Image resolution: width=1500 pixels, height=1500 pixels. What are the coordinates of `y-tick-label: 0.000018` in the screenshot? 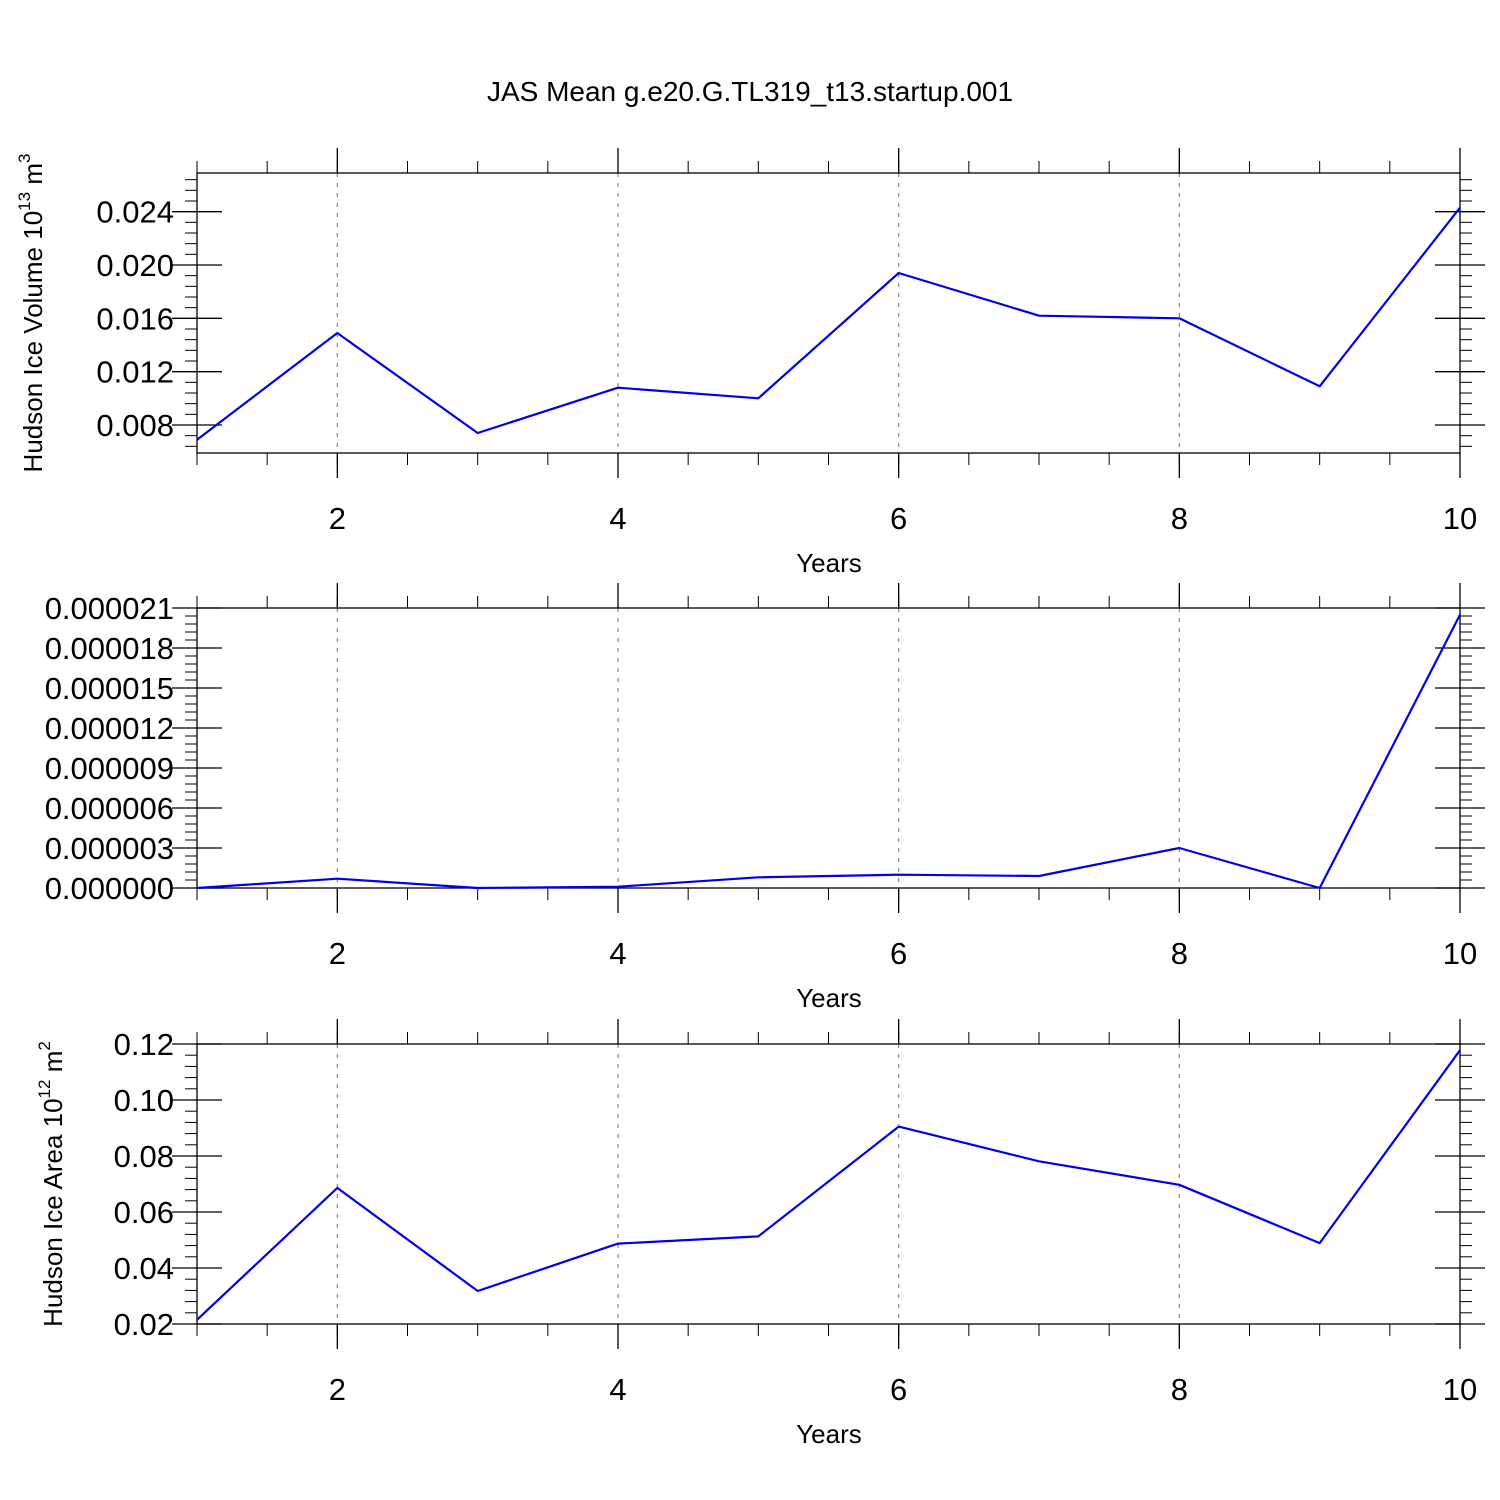 It's located at (109, 648).